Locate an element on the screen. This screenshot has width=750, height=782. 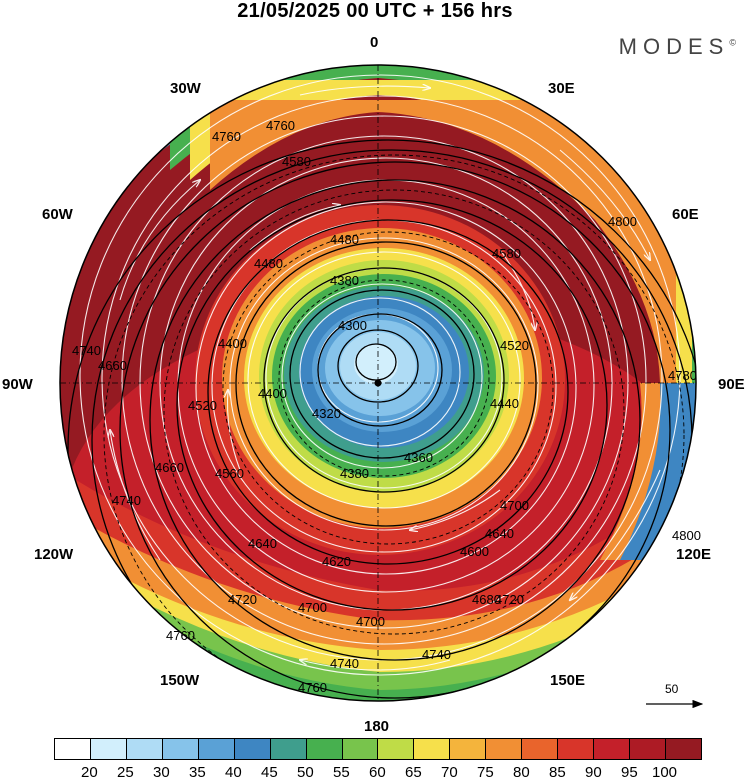
colorbar-tick-label: 80 is located at coordinates (521, 772).